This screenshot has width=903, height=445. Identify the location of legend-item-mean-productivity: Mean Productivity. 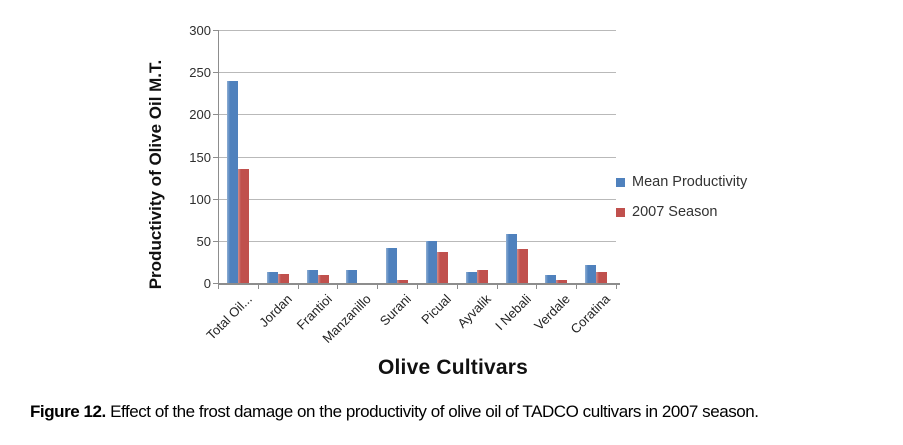
(681, 182).